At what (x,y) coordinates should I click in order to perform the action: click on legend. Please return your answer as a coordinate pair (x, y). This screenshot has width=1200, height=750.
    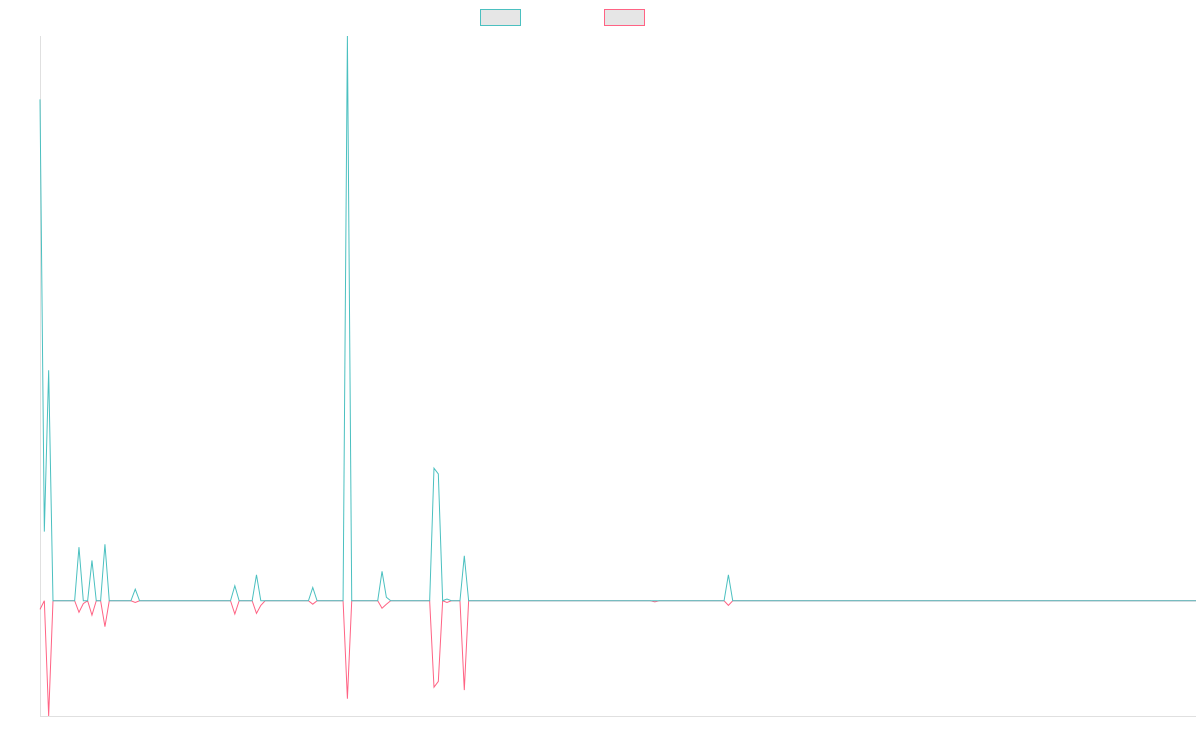
    Looking at the image, I should click on (562, 17).